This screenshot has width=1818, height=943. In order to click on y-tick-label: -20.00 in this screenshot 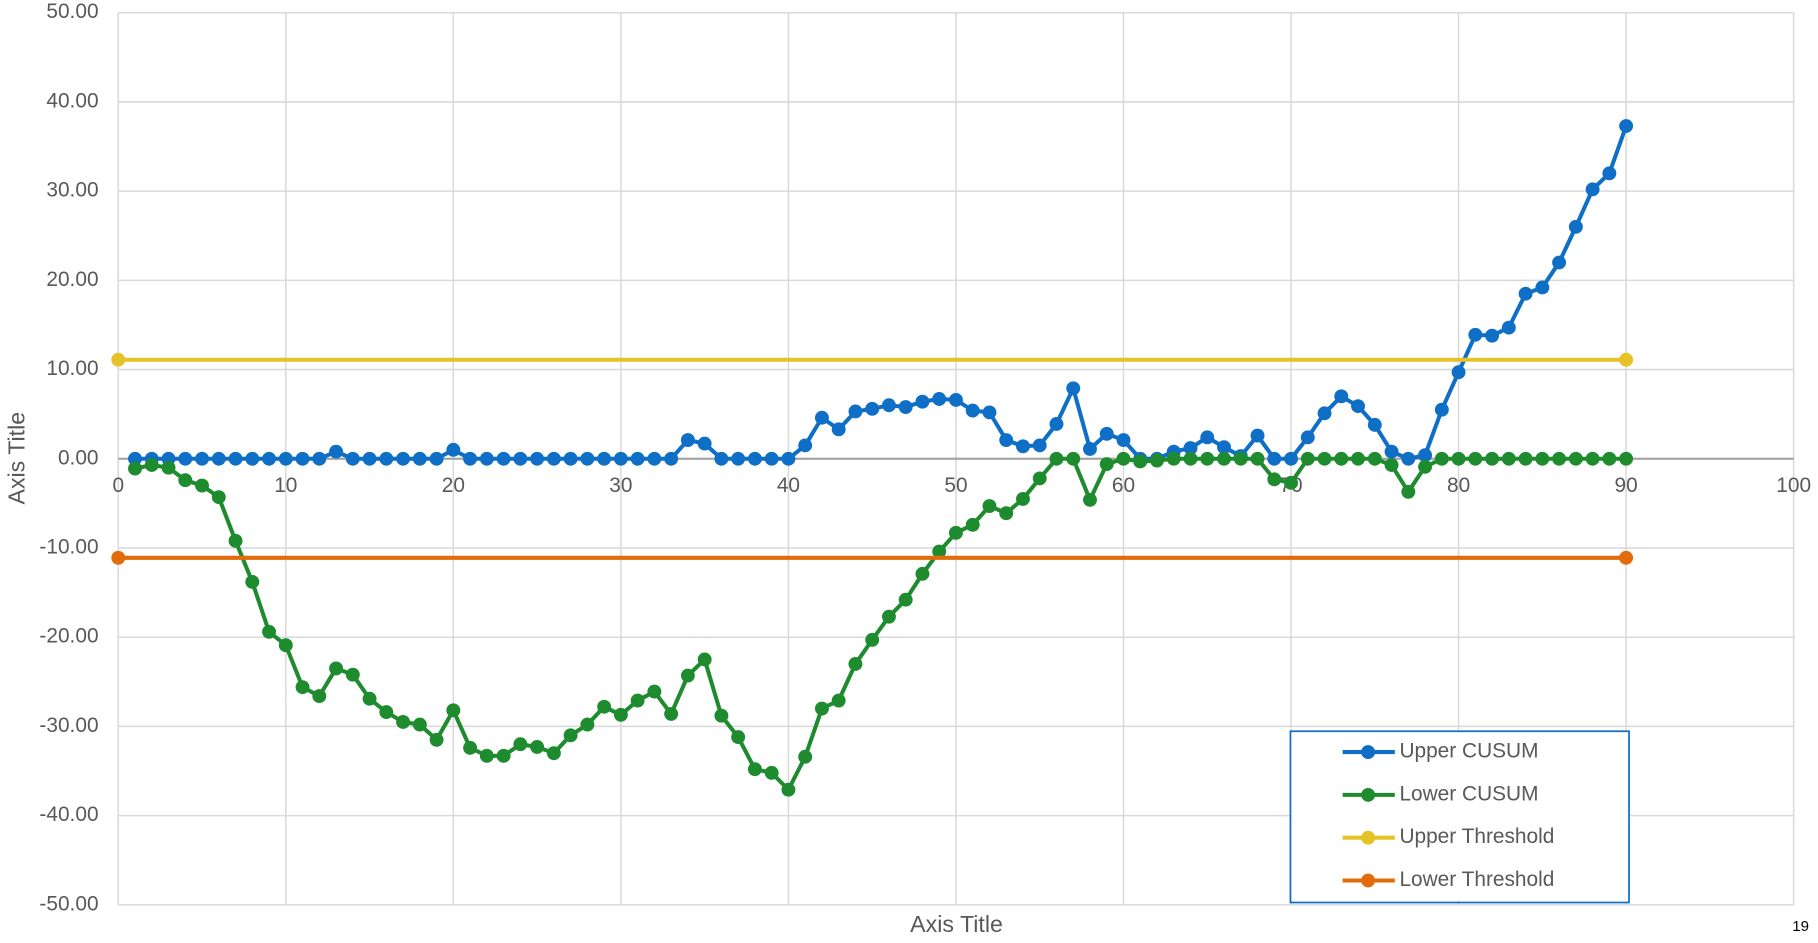, I will do `click(68, 636)`.